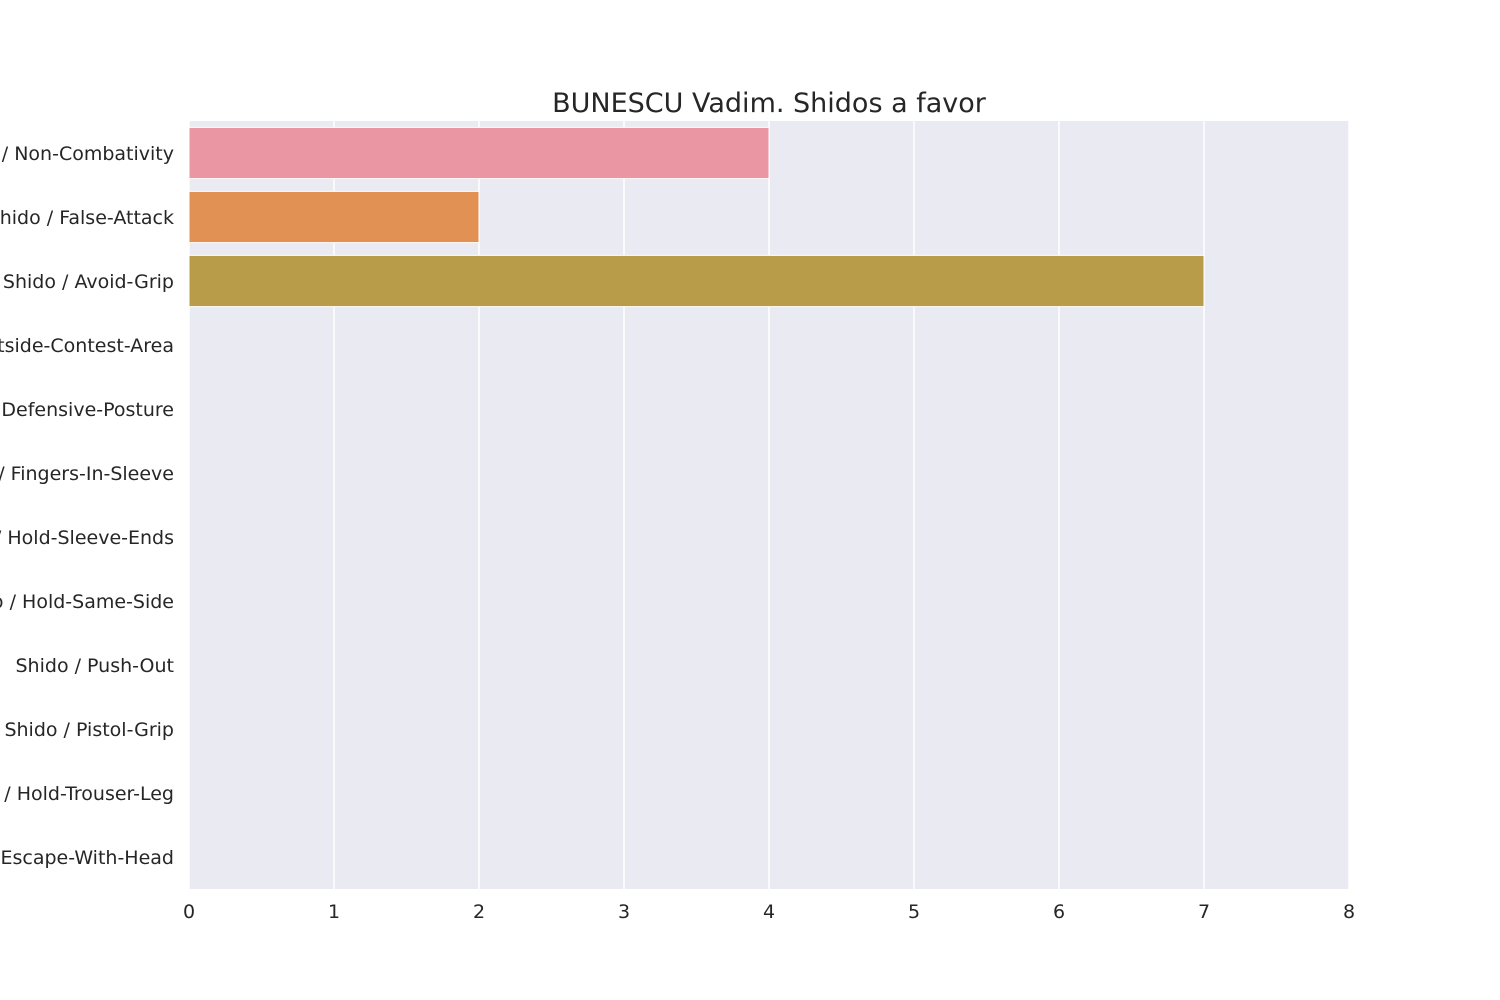 This screenshot has height=1000, width=1500. I want to click on y-tick-label: Shido / Hold-Trouser-Leg, so click(87, 794).